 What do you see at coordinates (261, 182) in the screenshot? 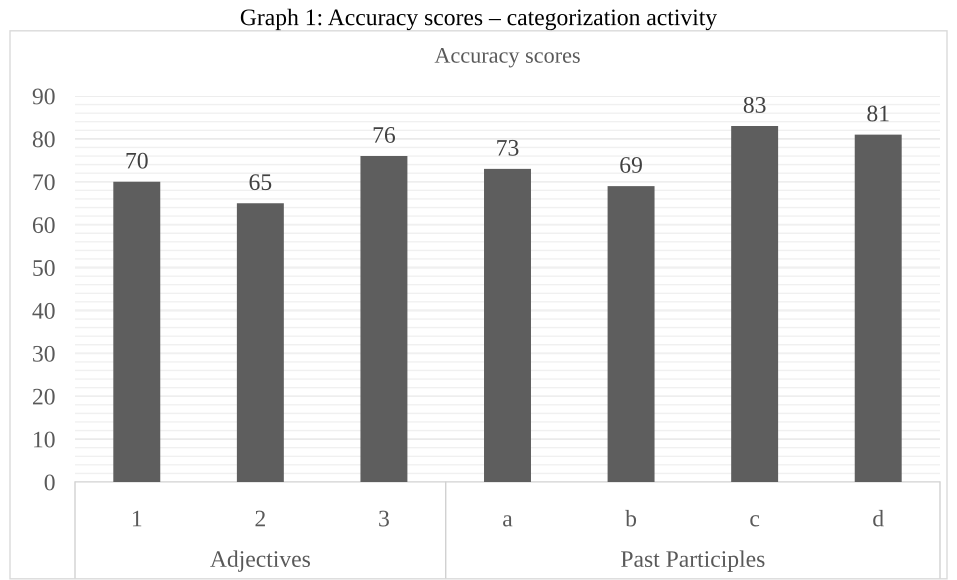
I see `data-label: 65` at bounding box center [261, 182].